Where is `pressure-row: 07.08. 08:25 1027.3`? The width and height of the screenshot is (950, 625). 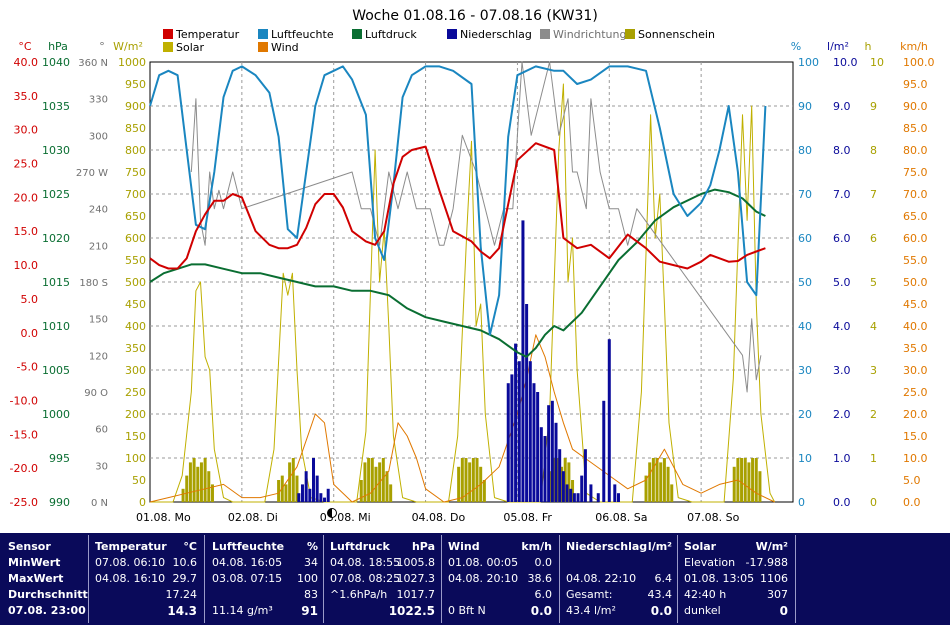 pressure-row: 07.08. 08:25 1027.3 is located at coordinates (382, 579).